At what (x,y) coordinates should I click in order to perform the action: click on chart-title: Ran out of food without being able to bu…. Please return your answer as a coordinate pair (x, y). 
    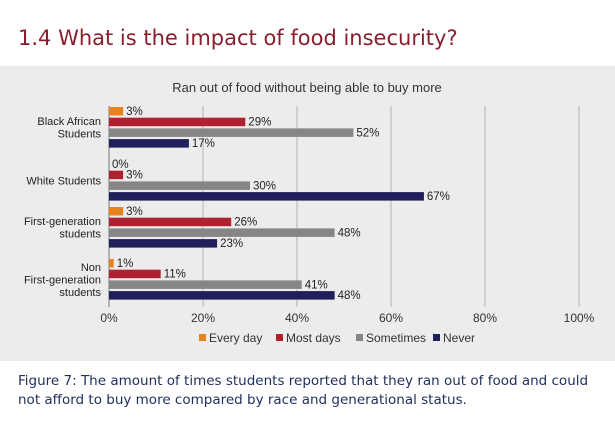
    Looking at the image, I should click on (307, 87).